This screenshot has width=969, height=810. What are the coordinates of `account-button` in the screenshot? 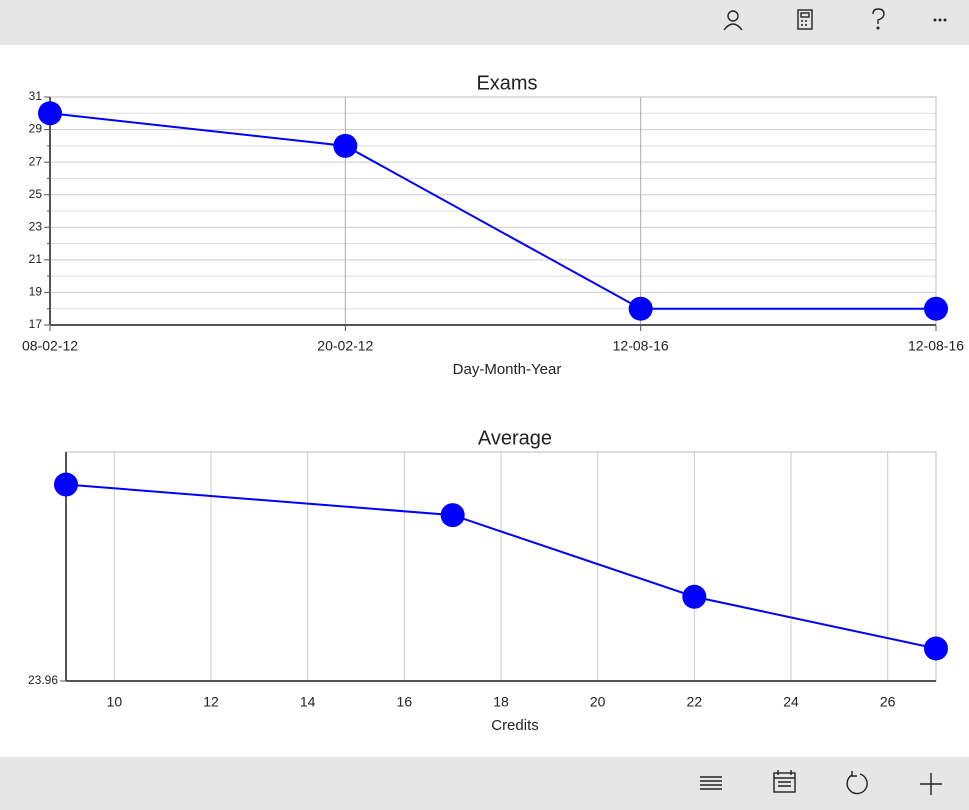 It's located at (733, 20).